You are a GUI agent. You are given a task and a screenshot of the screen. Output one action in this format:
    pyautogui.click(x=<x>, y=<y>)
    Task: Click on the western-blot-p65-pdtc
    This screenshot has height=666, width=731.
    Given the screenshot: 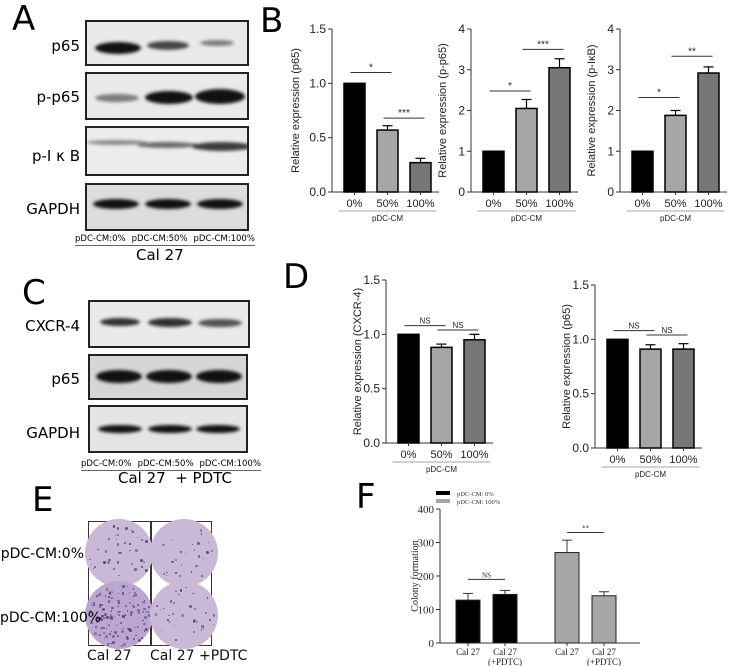 What is the action you would take?
    pyautogui.click(x=168, y=377)
    